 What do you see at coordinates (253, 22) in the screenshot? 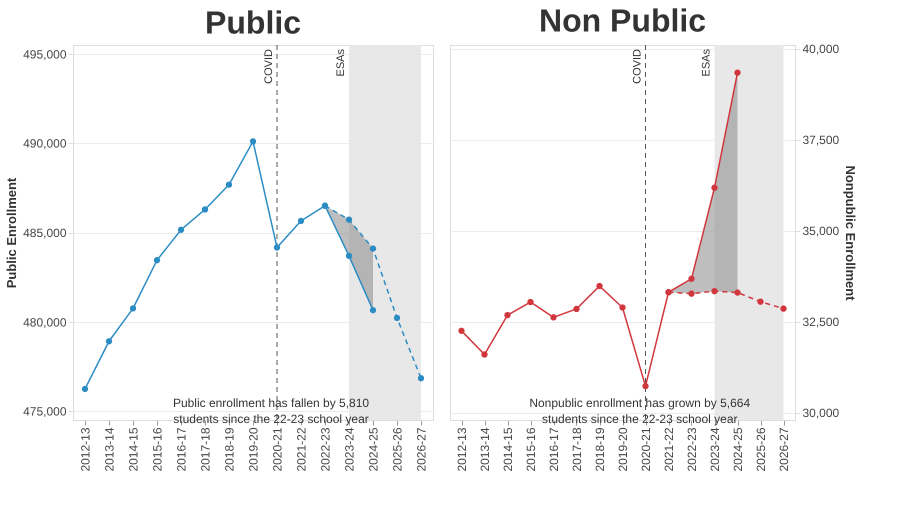
I see `chart-title: Public` at bounding box center [253, 22].